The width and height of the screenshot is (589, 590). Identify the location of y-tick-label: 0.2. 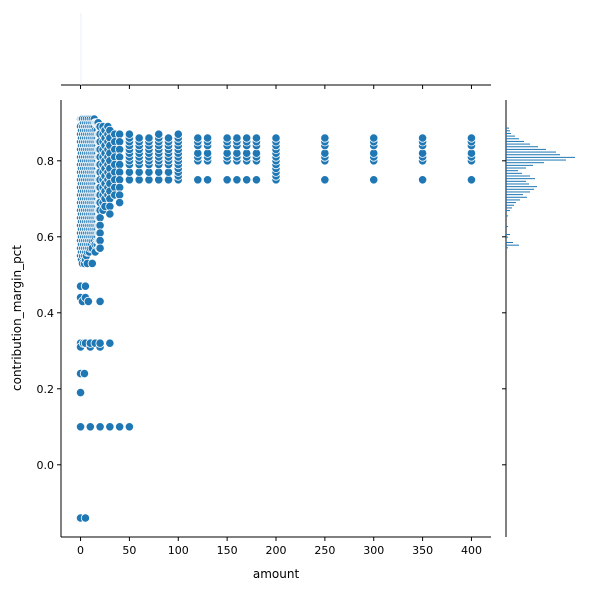
(46, 389).